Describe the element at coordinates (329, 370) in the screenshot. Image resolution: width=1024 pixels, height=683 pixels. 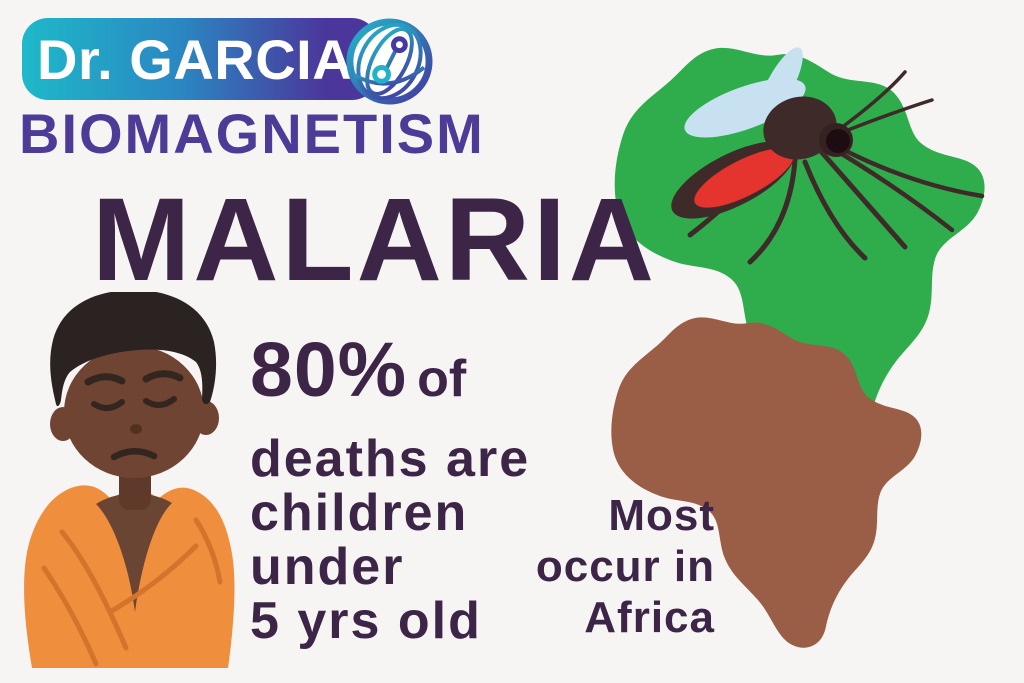
I see `statistic-value: 80%` at that location.